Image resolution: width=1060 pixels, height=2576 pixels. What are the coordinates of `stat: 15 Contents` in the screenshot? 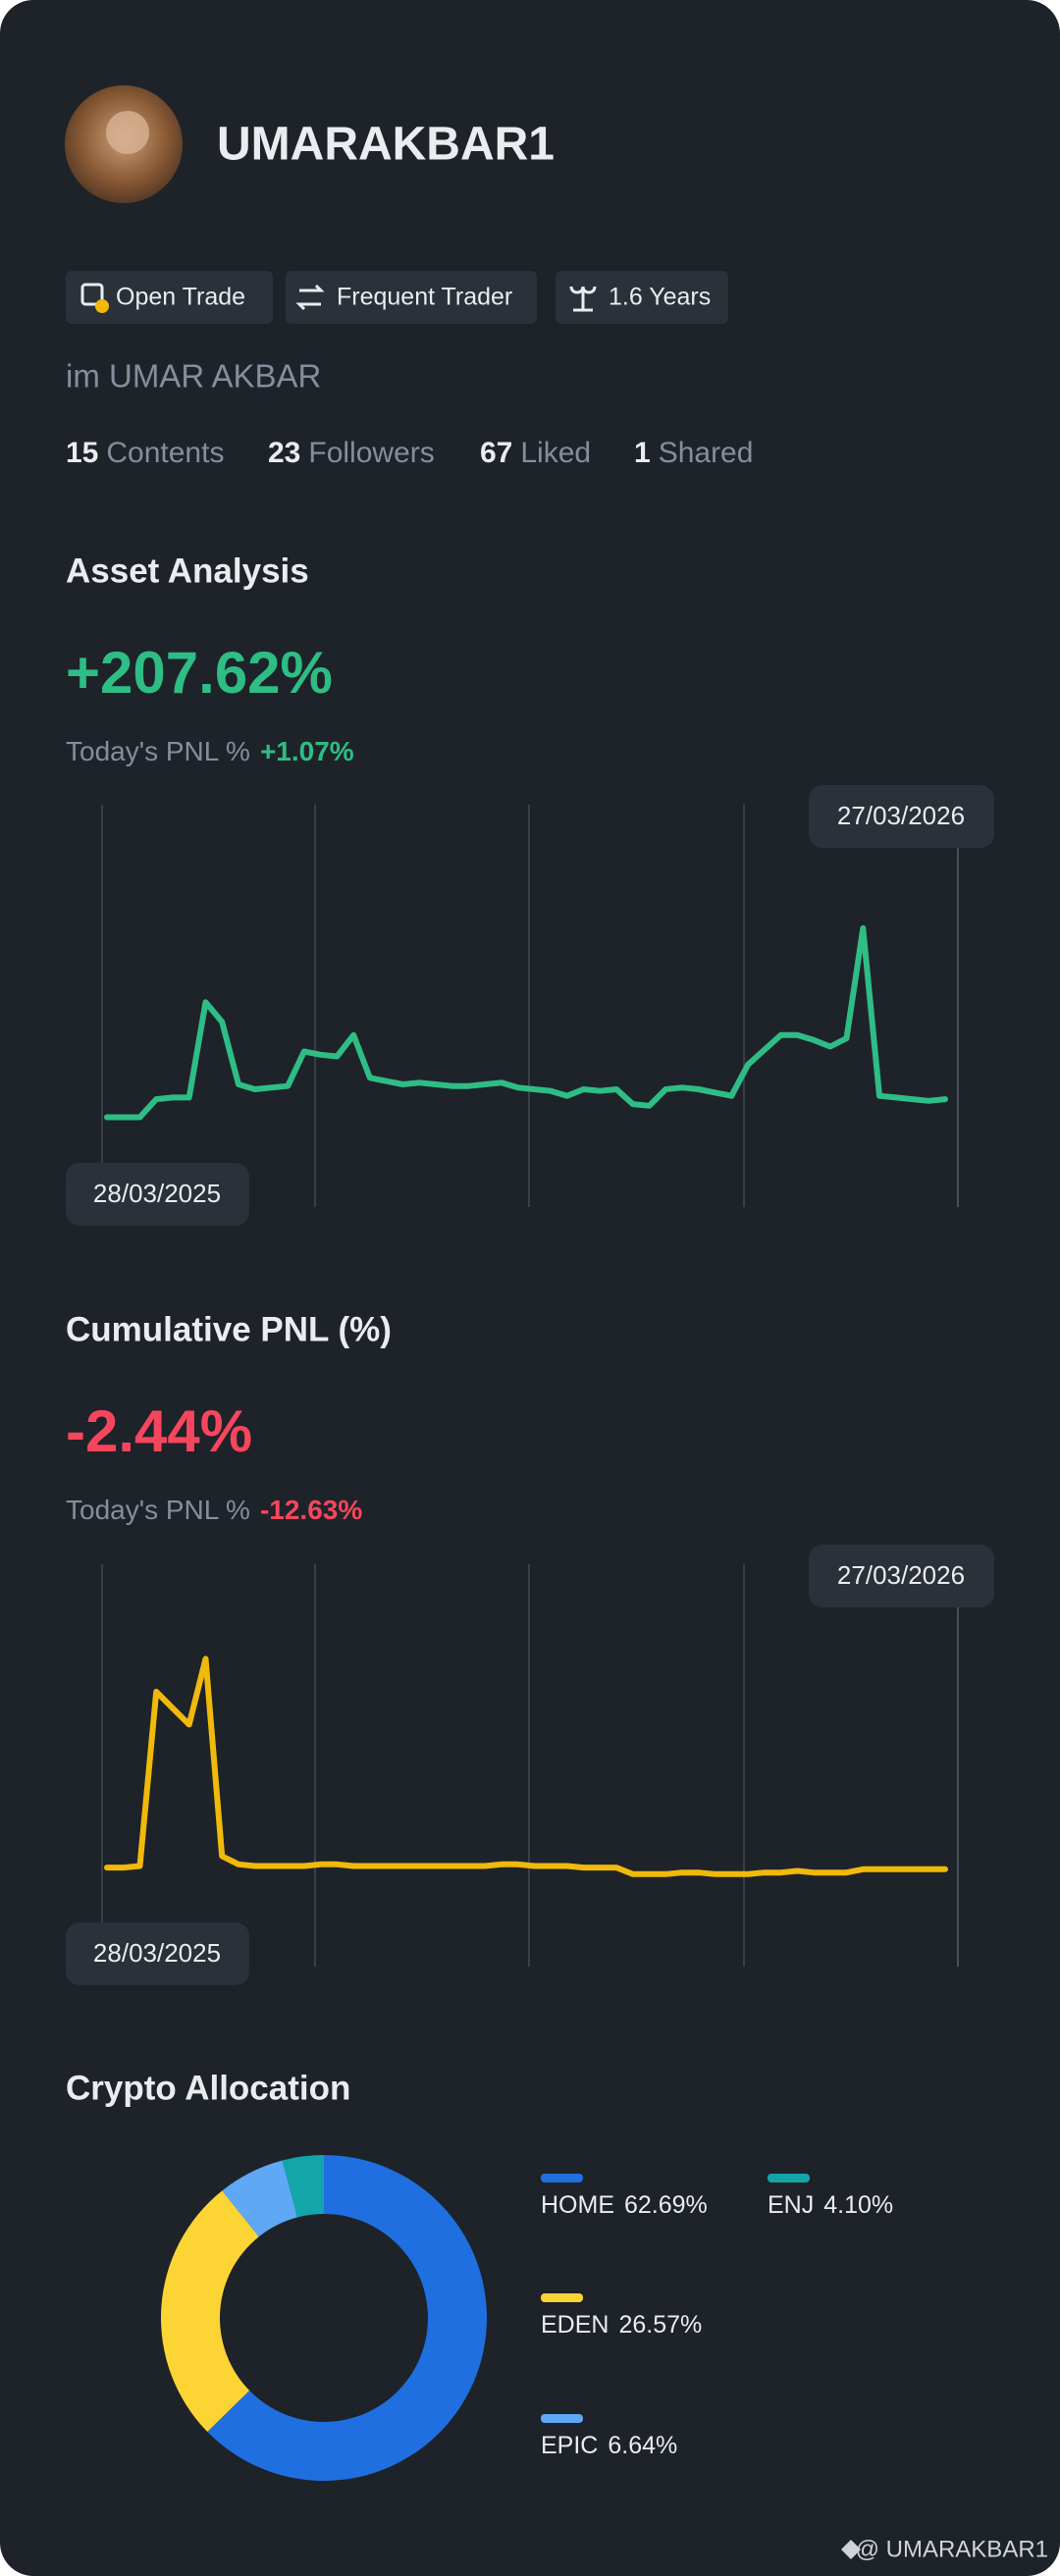 It's located at (145, 453).